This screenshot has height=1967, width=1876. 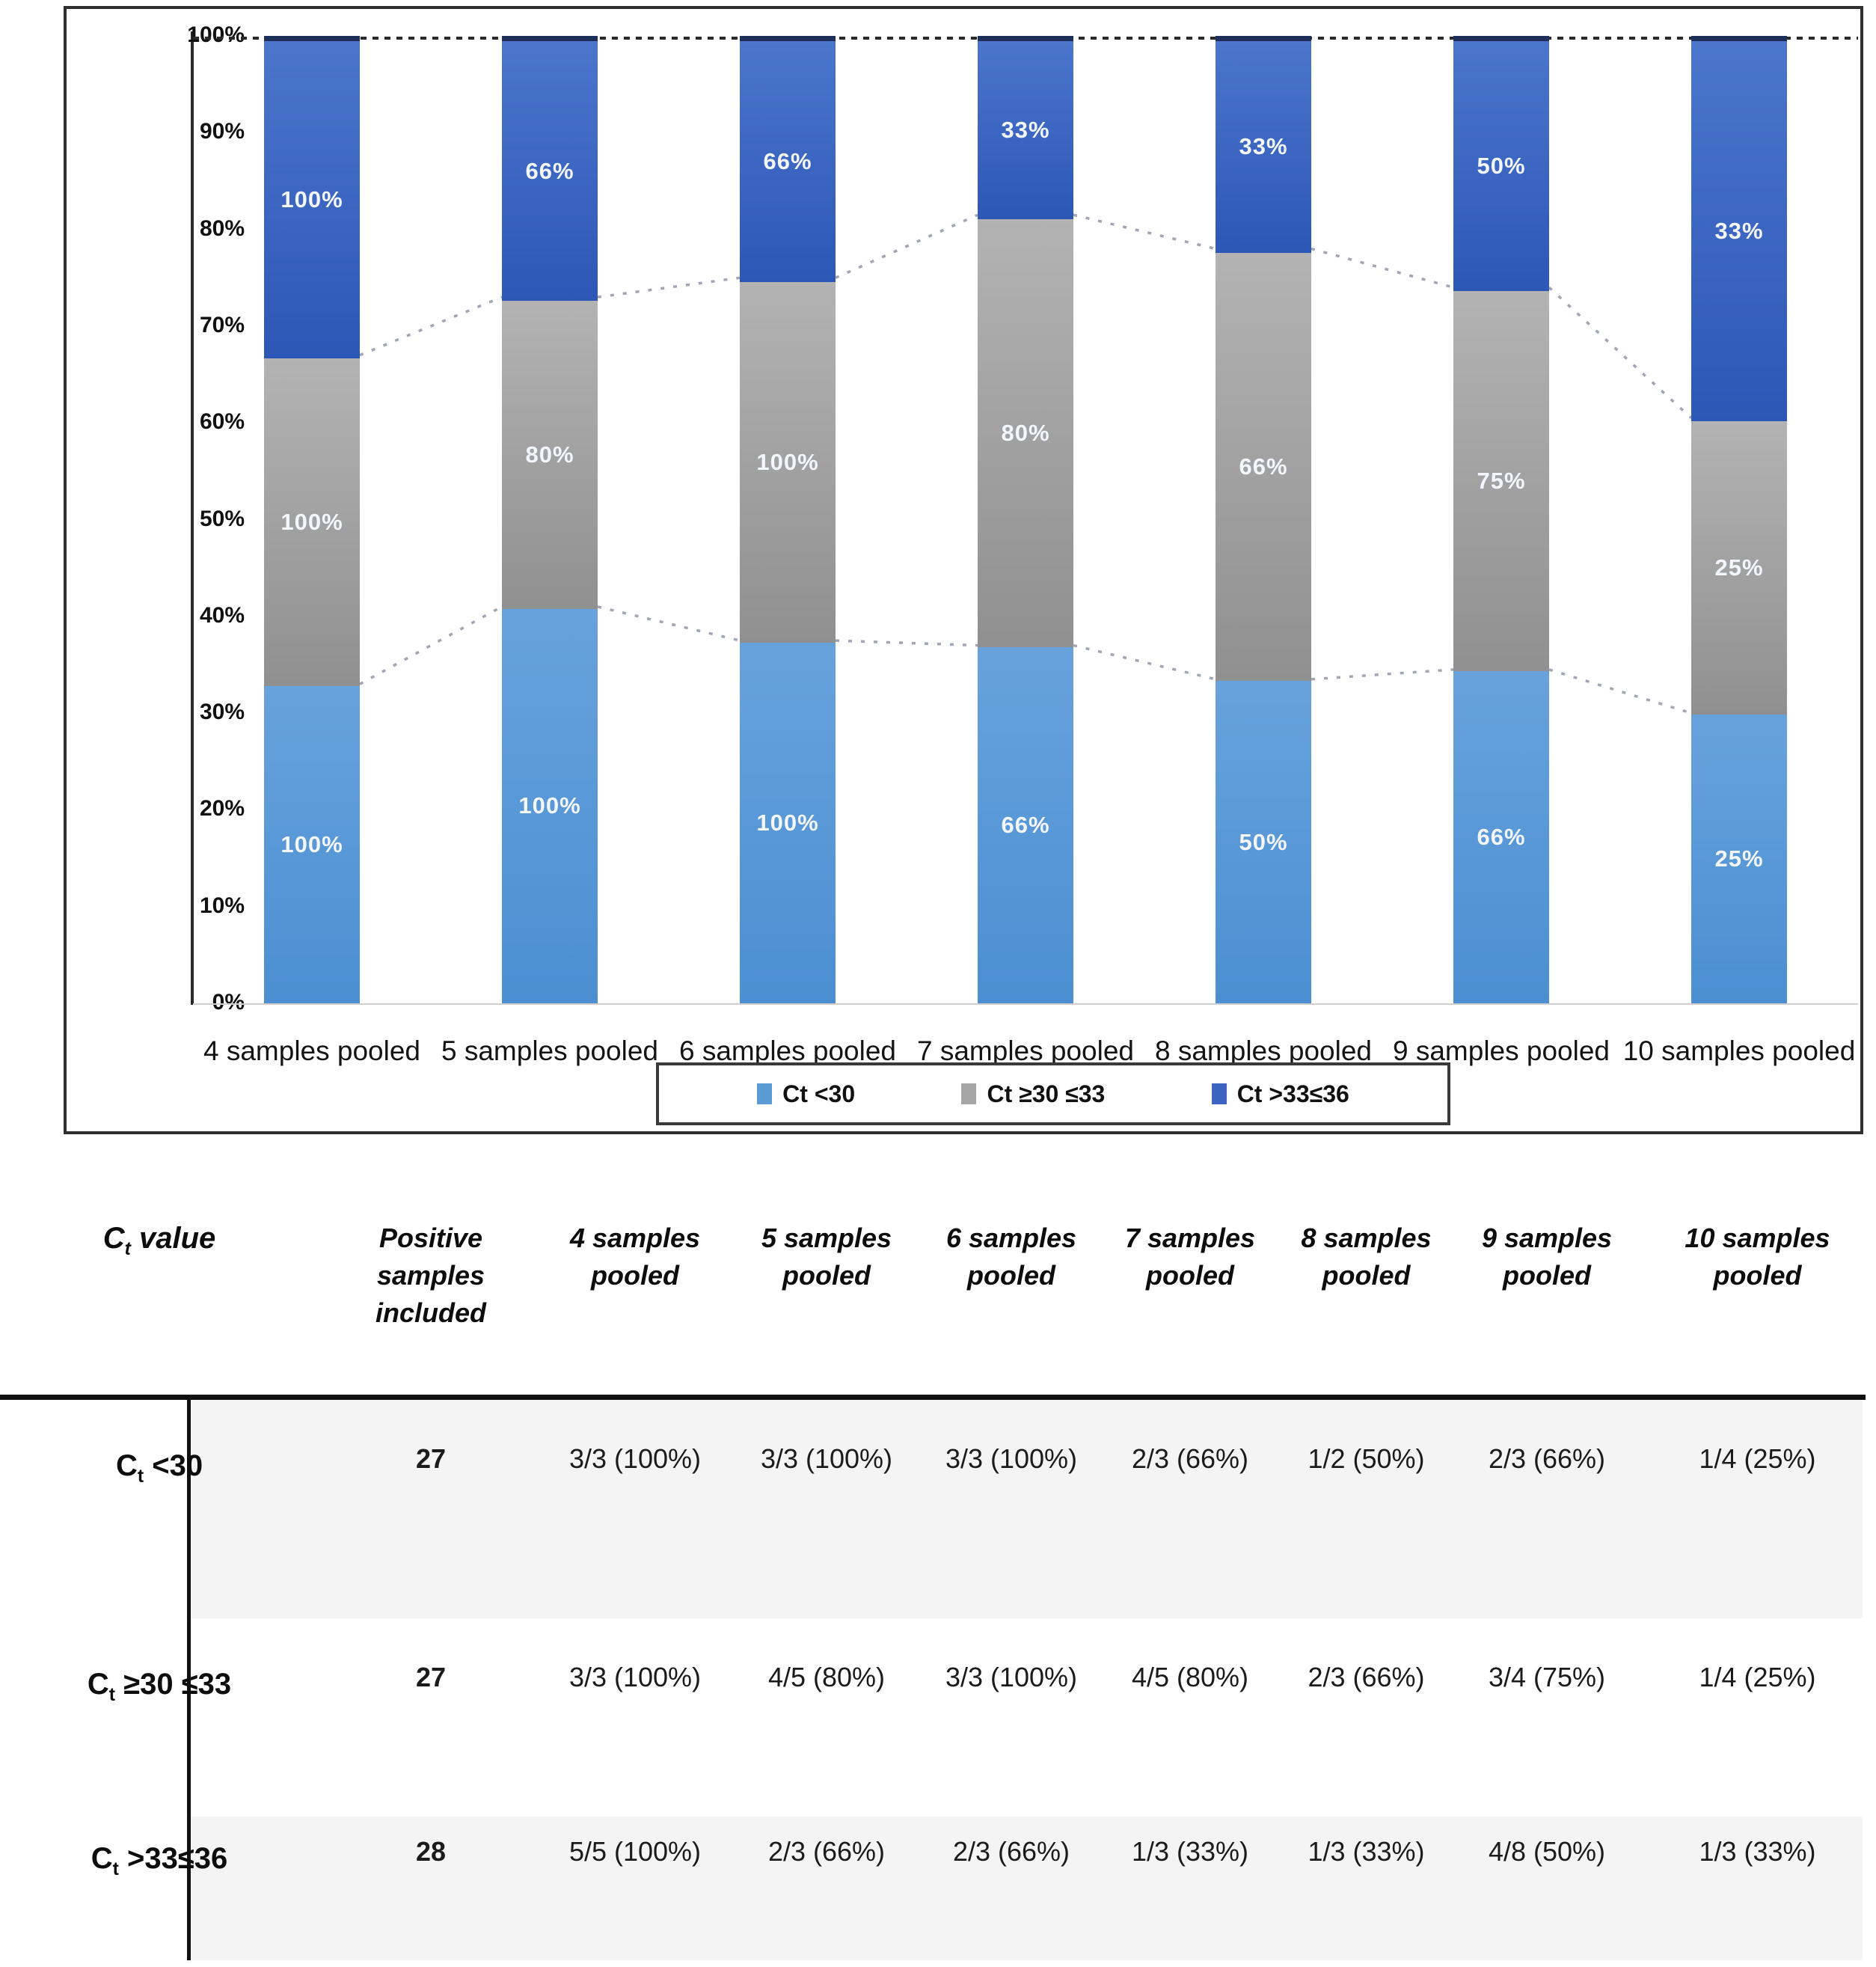 I want to click on legend-label: Ct >33≤36, so click(x=1292, y=1093).